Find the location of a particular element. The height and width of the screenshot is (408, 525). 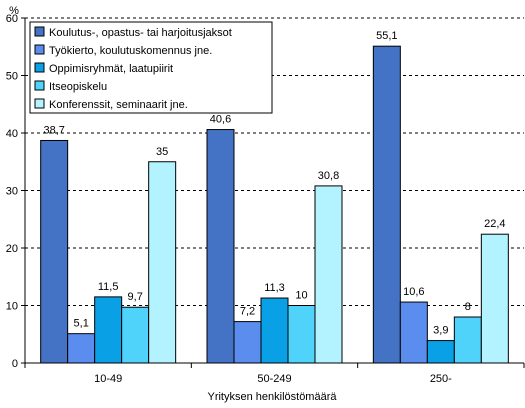

legend-label: Konferenssit, seminaarit jne. is located at coordinates (118, 105).